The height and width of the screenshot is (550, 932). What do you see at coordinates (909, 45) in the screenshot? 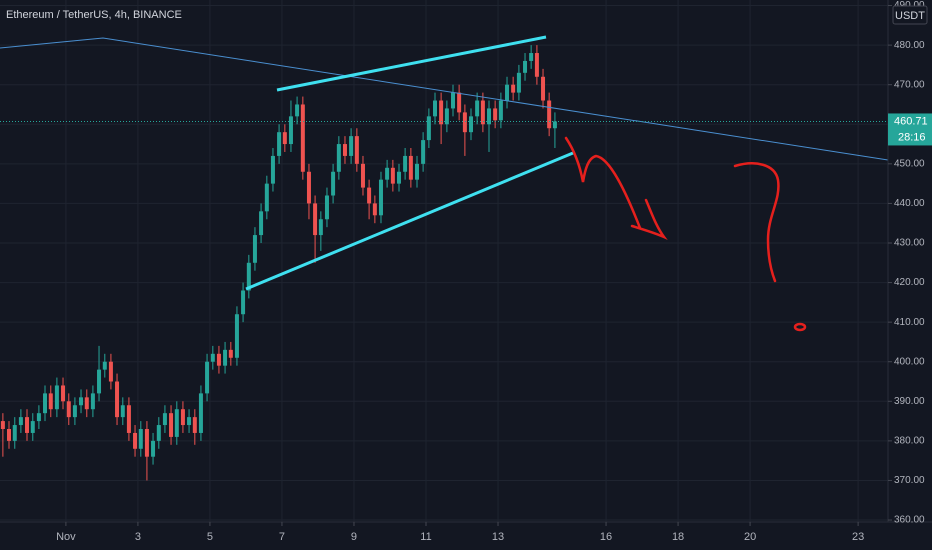
I see `y-tick-label: 480.00` at bounding box center [909, 45].